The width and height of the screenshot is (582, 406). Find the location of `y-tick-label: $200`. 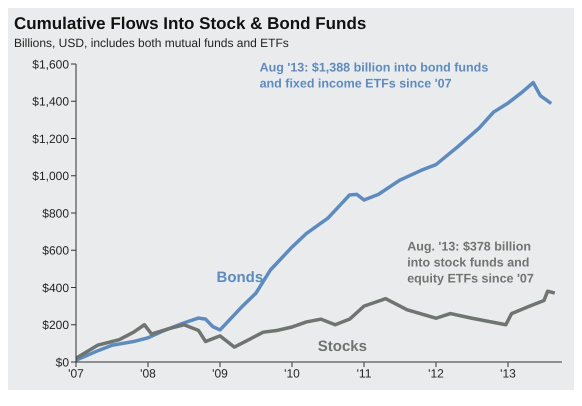

y-tick-label: $200 is located at coordinates (56, 325).